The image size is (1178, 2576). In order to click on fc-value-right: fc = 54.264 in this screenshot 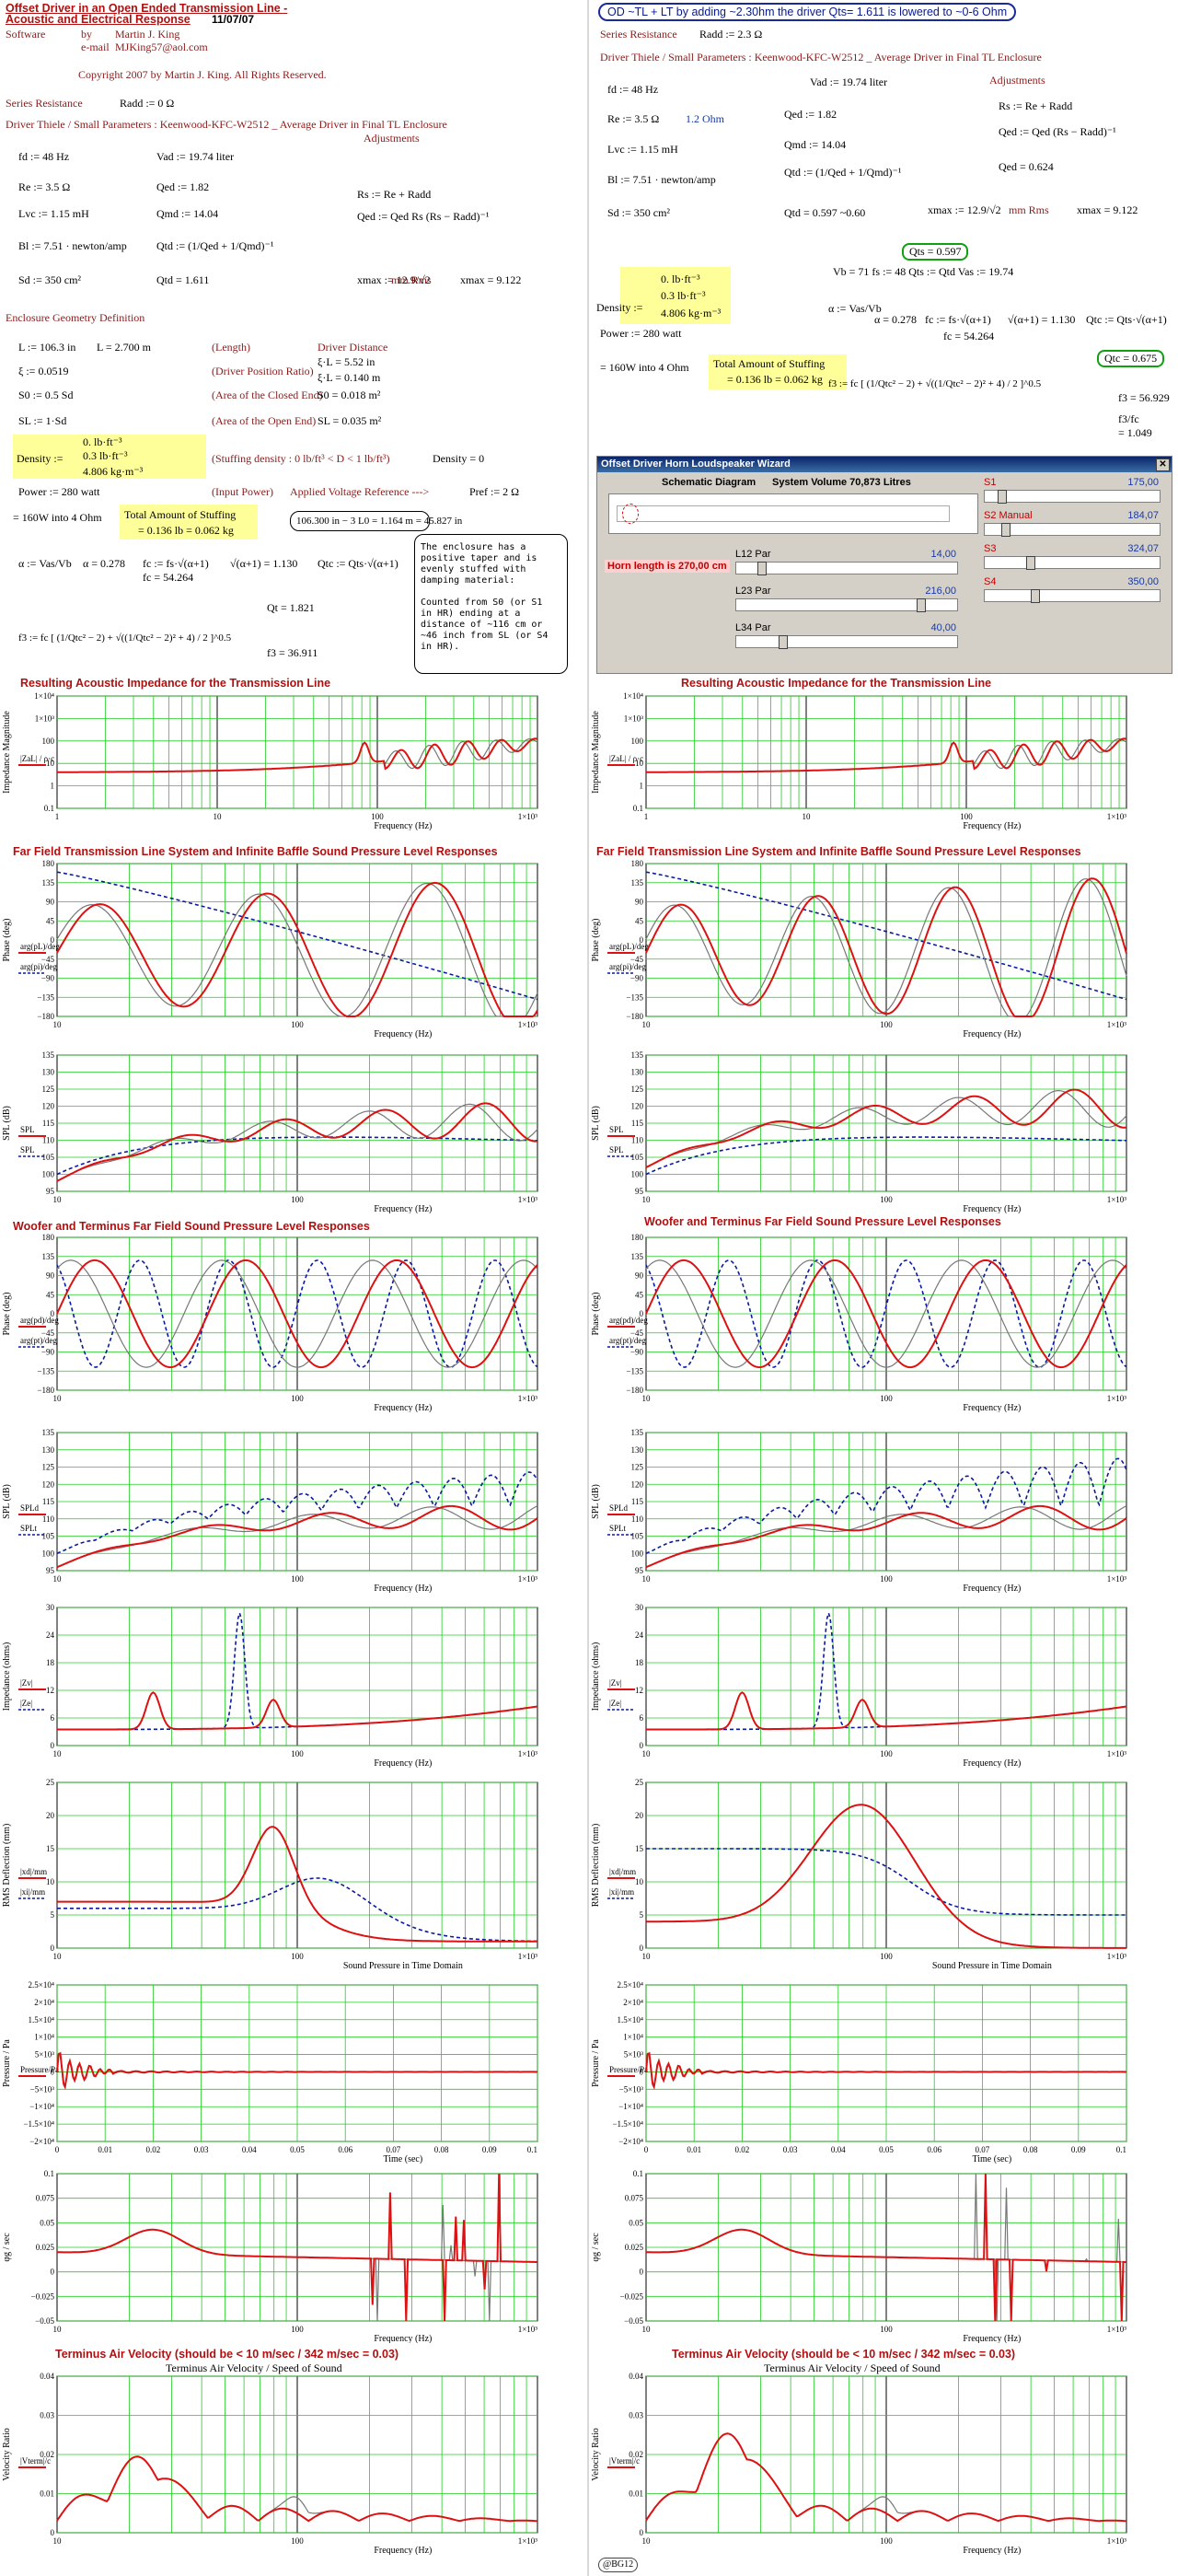, I will do `click(969, 336)`.